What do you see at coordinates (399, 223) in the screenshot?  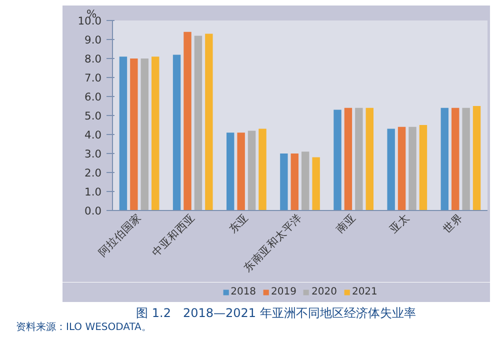 I see `x-tick-label: 亚太` at bounding box center [399, 223].